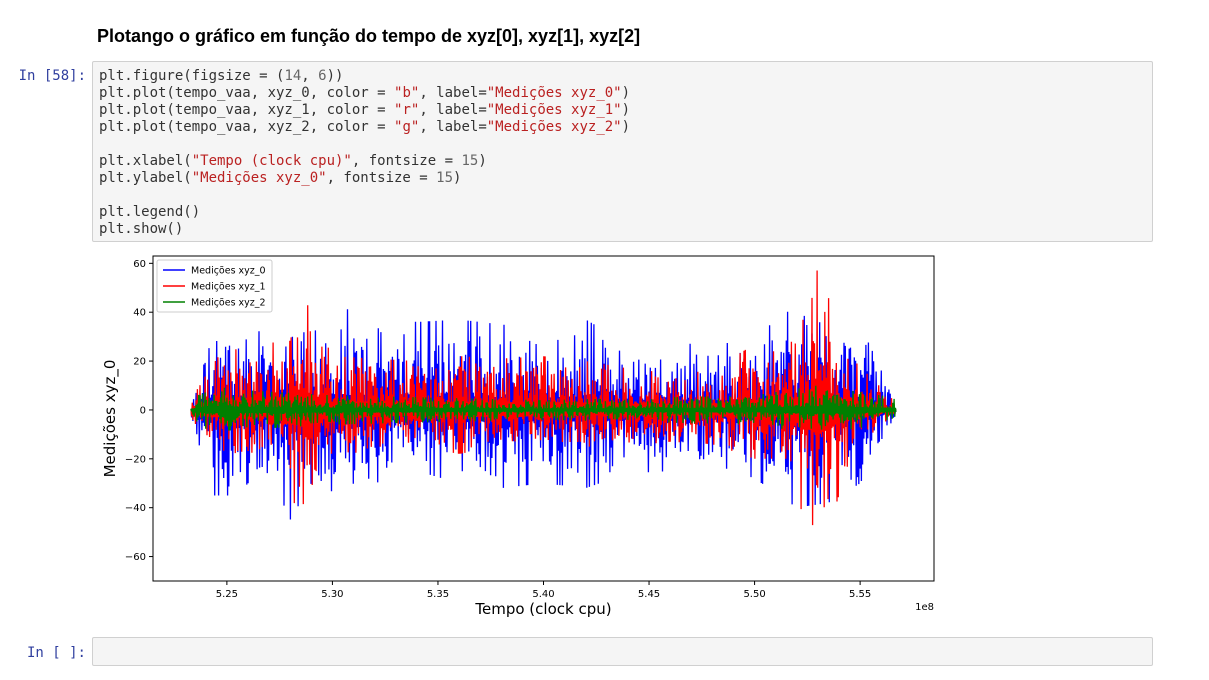  What do you see at coordinates (438, 594) in the screenshot?
I see `x-tick-label: 5.35` at bounding box center [438, 594].